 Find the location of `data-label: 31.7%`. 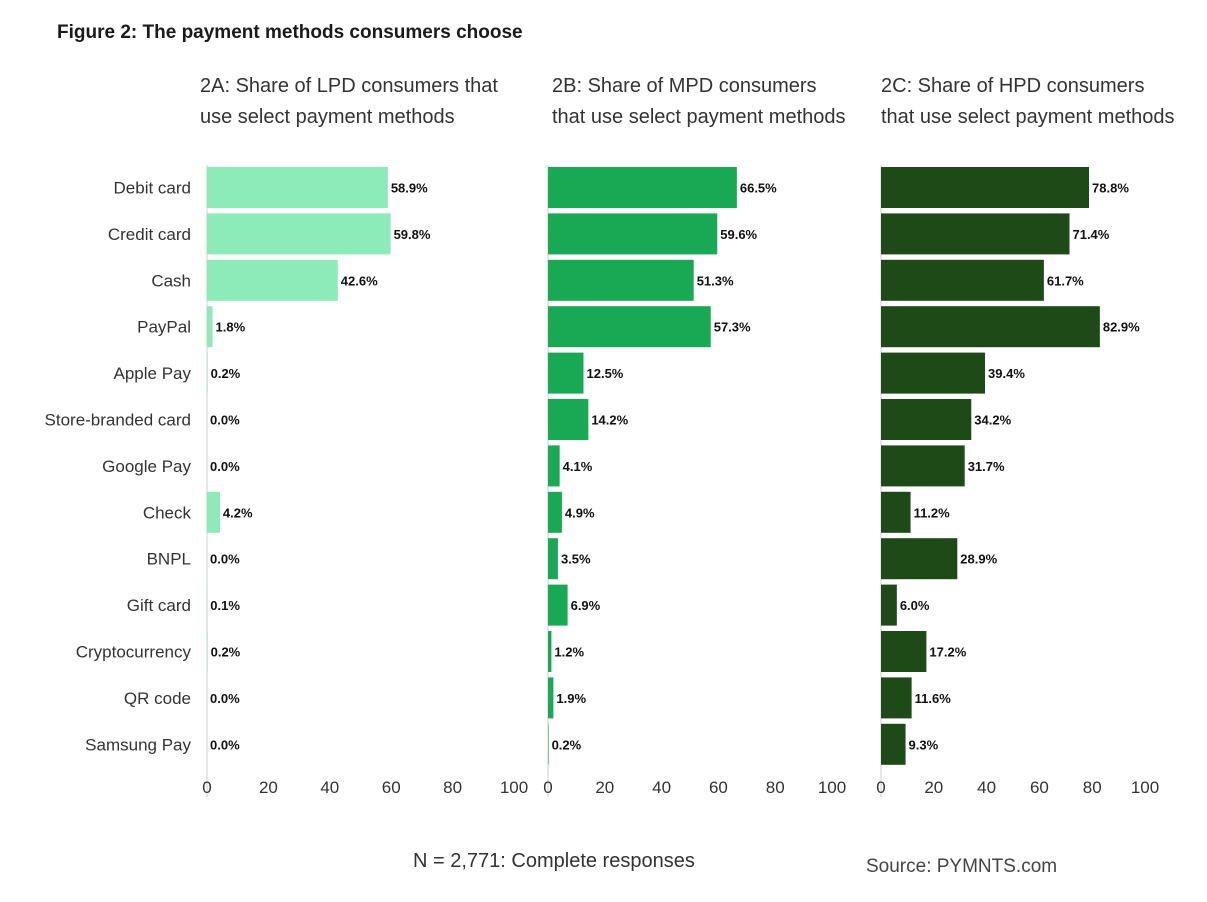

data-label: 31.7% is located at coordinates (986, 466).